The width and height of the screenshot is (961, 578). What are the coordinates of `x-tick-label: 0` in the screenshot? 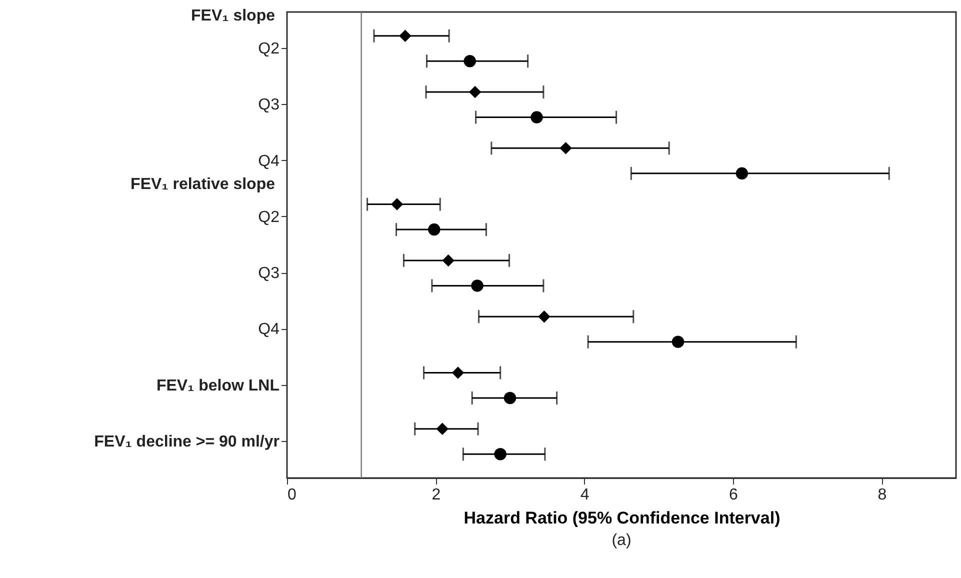 It's located at (292, 495).